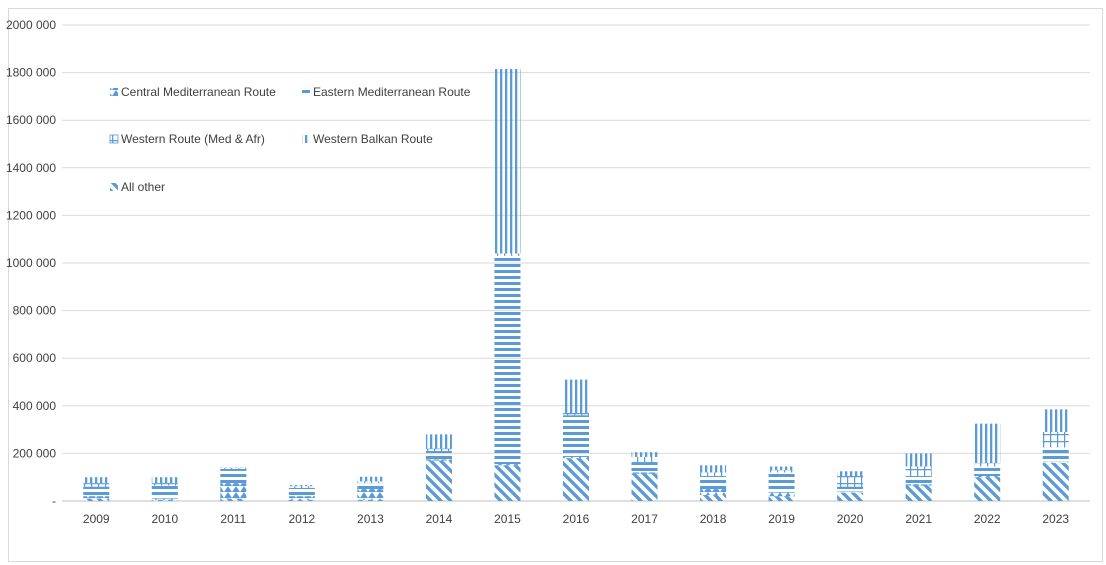 This screenshot has width=1106, height=565. What do you see at coordinates (392, 92) in the screenshot?
I see `legend-label: Eastern Mediterranean Route` at bounding box center [392, 92].